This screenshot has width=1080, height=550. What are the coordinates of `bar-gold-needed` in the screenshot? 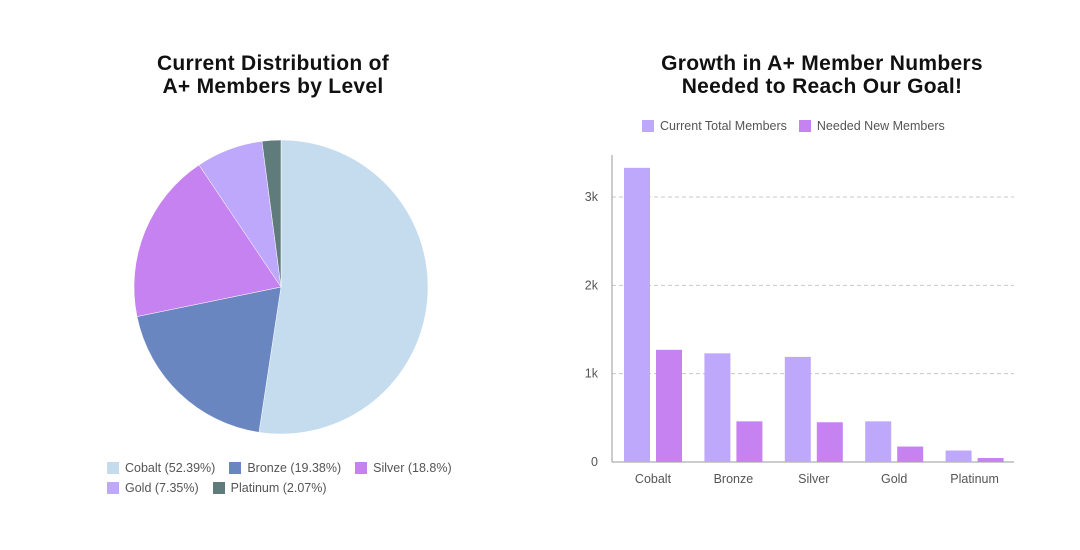 It's located at (910, 454).